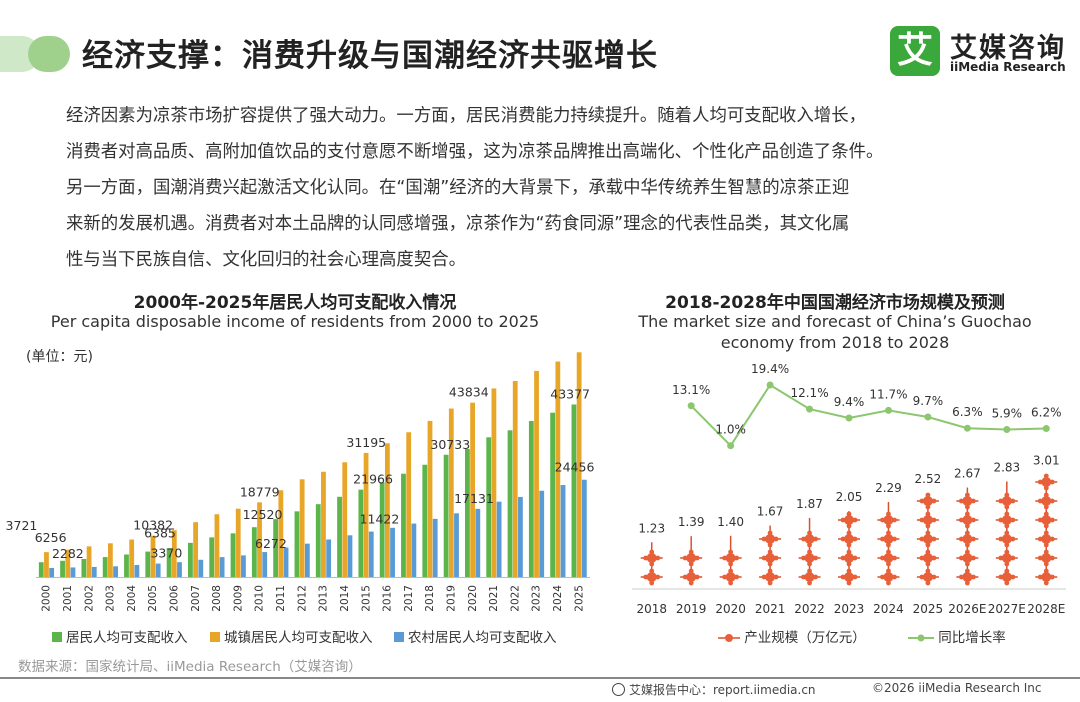  What do you see at coordinates (730, 560) in the screenshot?
I see `knot-bar-2020` at bounding box center [730, 560].